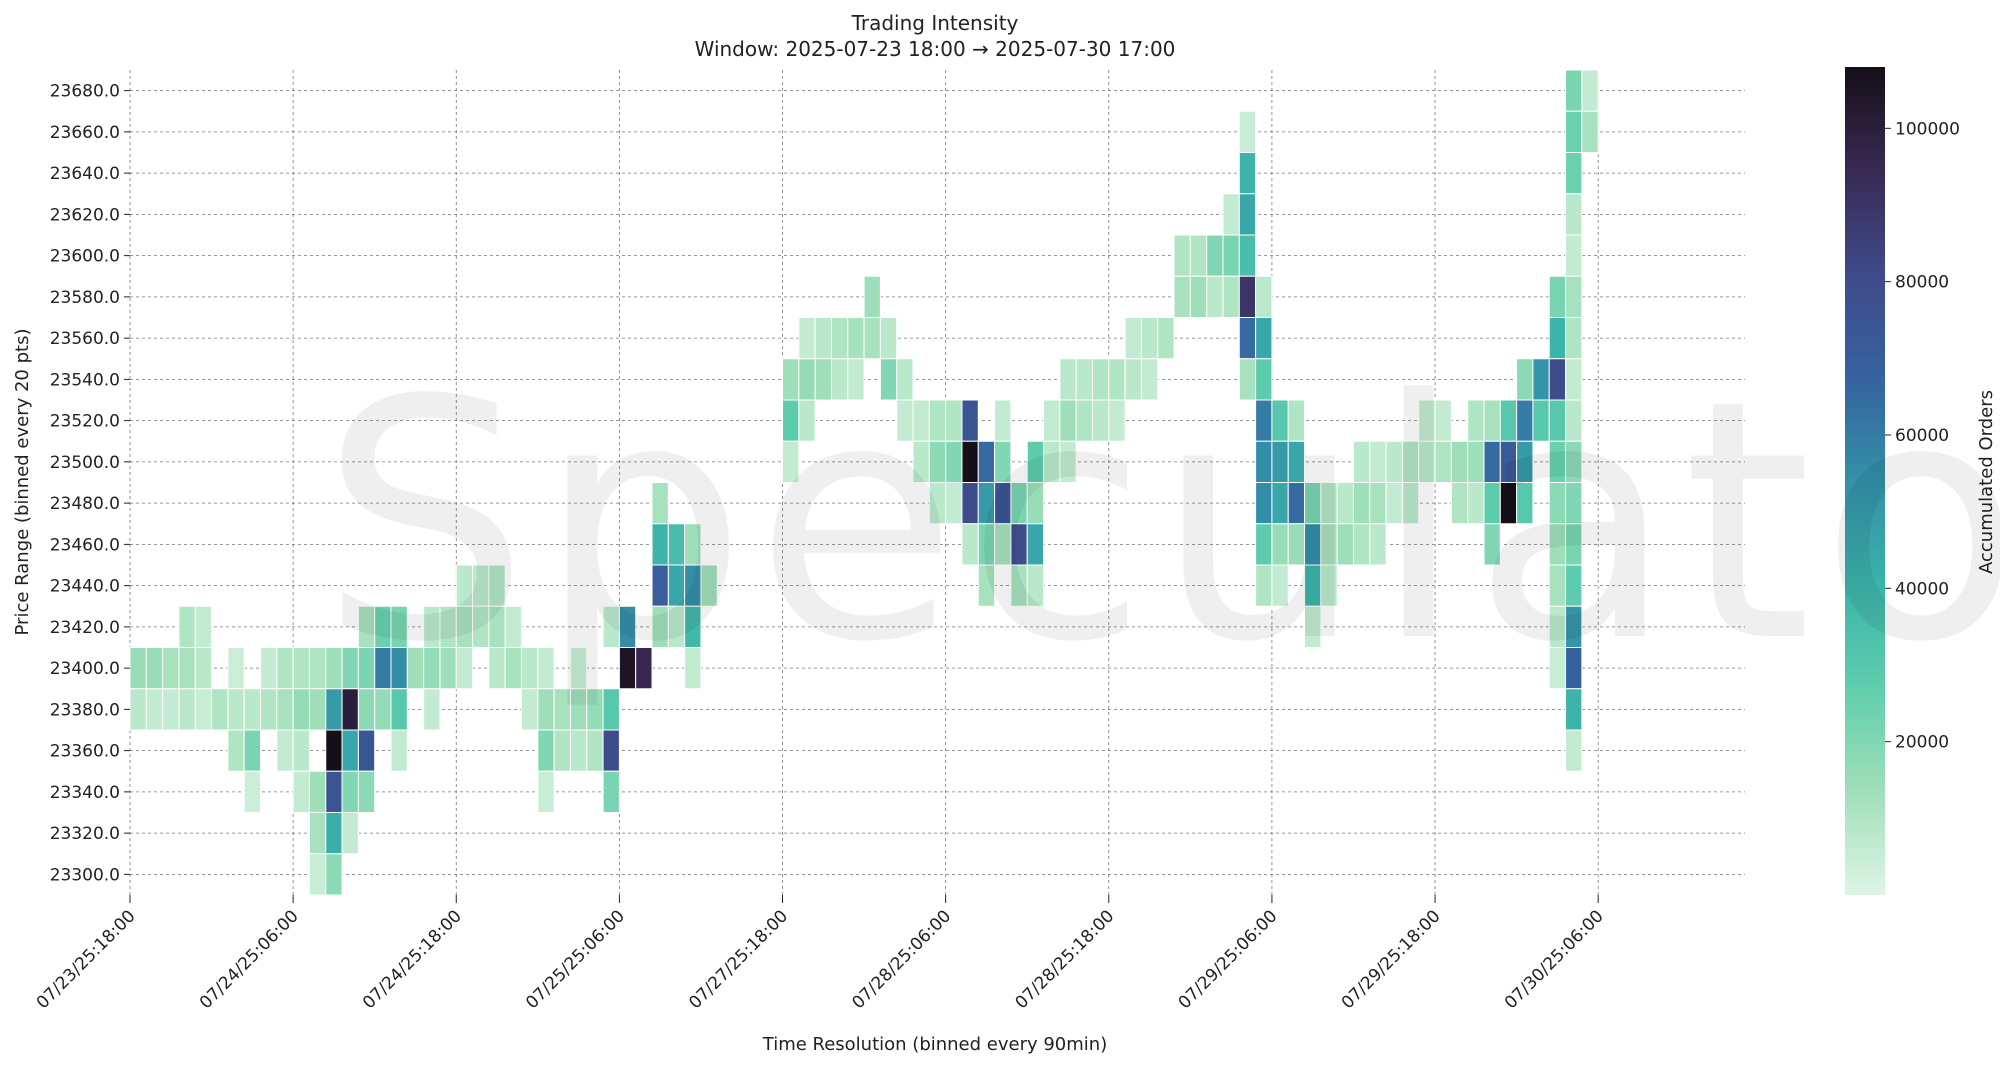 The width and height of the screenshot is (2000, 1067). What do you see at coordinates (85, 463) in the screenshot?
I see `y-tick-label: 23500.0` at bounding box center [85, 463].